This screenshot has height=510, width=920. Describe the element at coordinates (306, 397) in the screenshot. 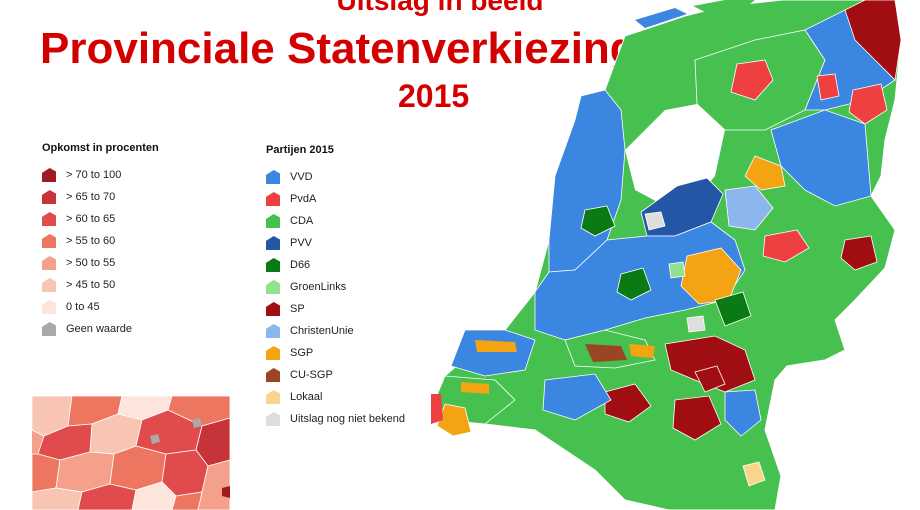

I see `legend-label: Lokaal` at that location.